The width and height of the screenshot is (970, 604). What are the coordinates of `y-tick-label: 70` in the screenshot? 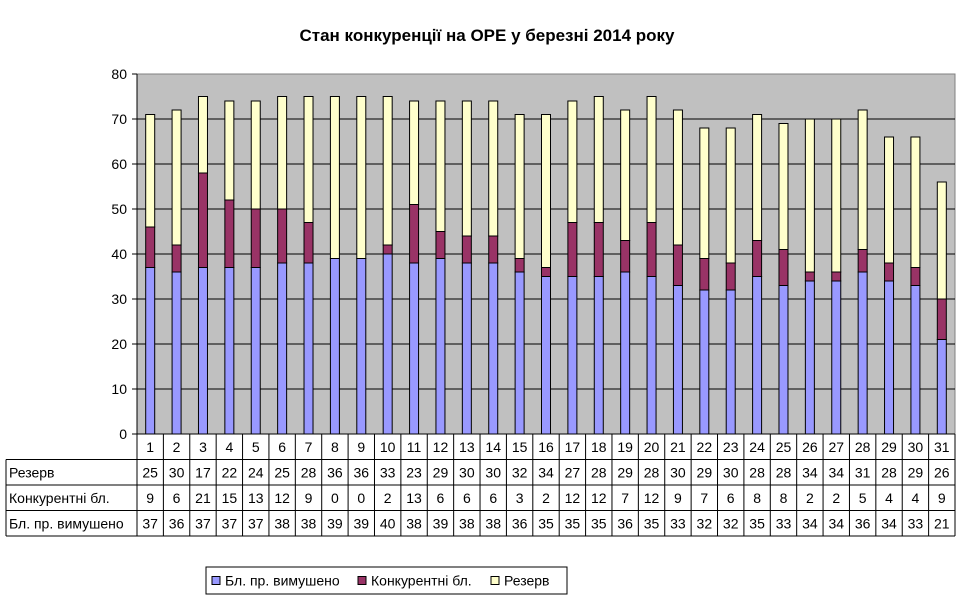 It's located at (119, 119).